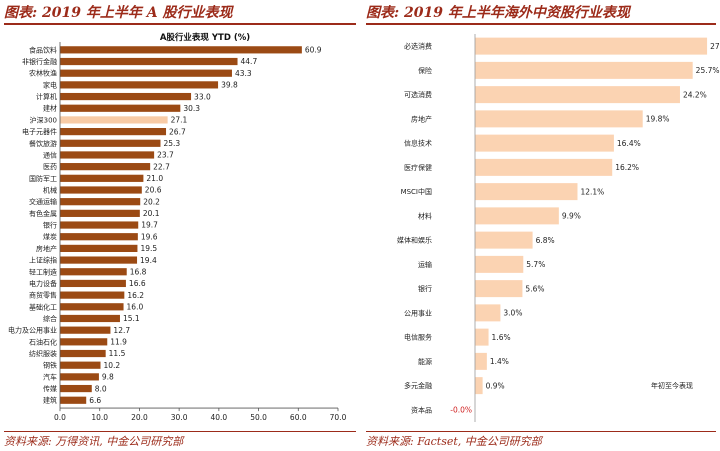 Image resolution: width=720 pixels, height=451 pixels. What do you see at coordinates (131, 318) in the screenshot?
I see `data-label: 15.1` at bounding box center [131, 318].